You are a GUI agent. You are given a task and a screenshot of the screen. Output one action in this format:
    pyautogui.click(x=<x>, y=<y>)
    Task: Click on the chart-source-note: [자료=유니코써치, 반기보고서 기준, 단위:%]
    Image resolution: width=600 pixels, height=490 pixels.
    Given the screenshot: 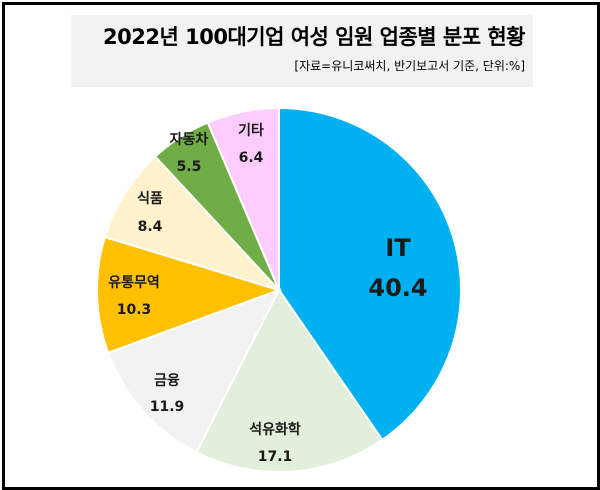 What is the action you would take?
    pyautogui.click(x=409, y=66)
    